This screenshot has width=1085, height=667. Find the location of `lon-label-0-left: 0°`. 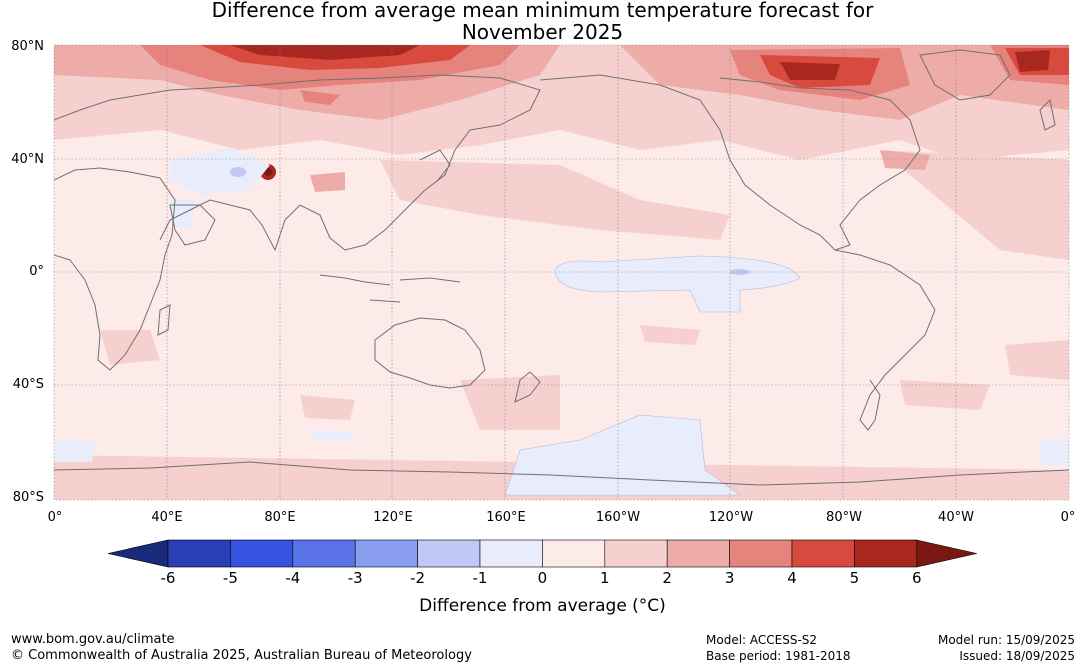

lon-label-0-left: 0° is located at coordinates (55, 517).